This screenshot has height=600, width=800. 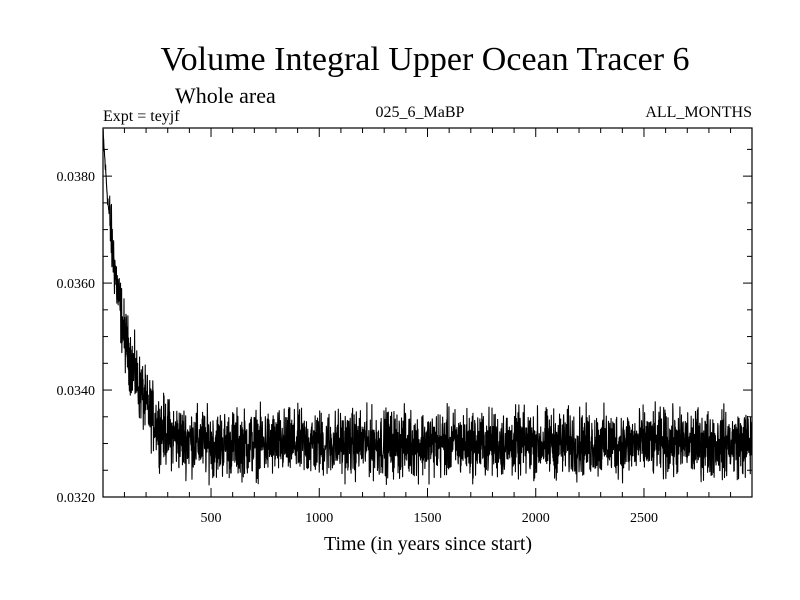 I want to click on chart-title: Volume Integral Upper Ocean Tracer 6, so click(x=424, y=59).